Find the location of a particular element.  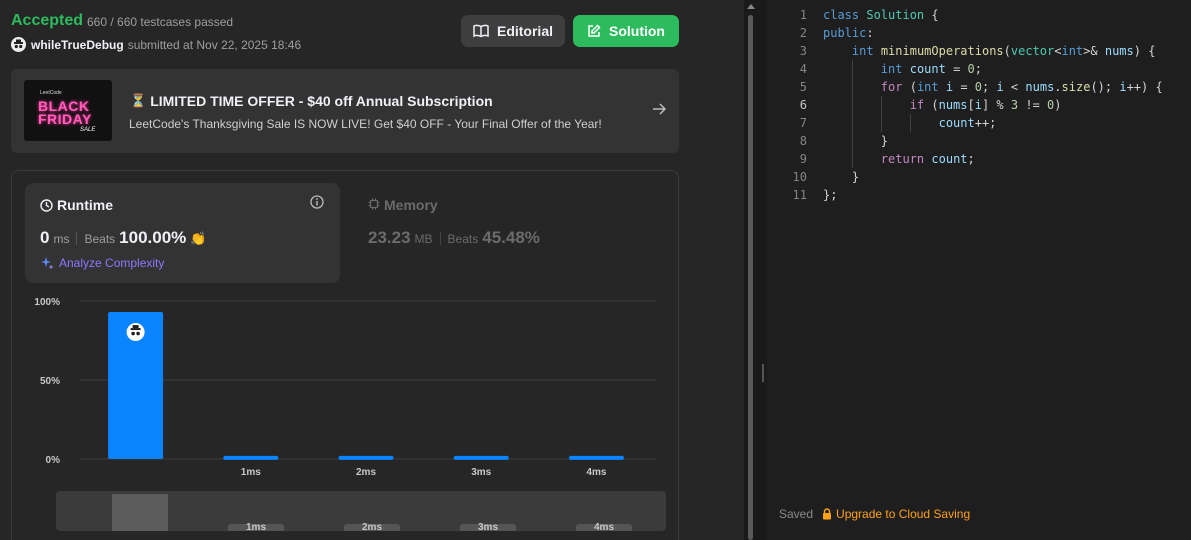

x-tick-label: 4ms is located at coordinates (596, 472).